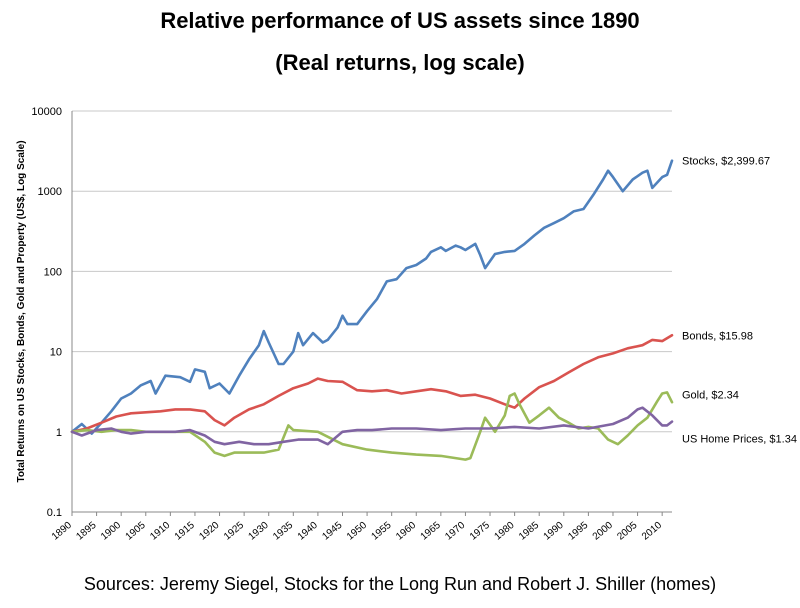  What do you see at coordinates (308, 531) in the screenshot?
I see `x-tick-label: 1940` at bounding box center [308, 531].